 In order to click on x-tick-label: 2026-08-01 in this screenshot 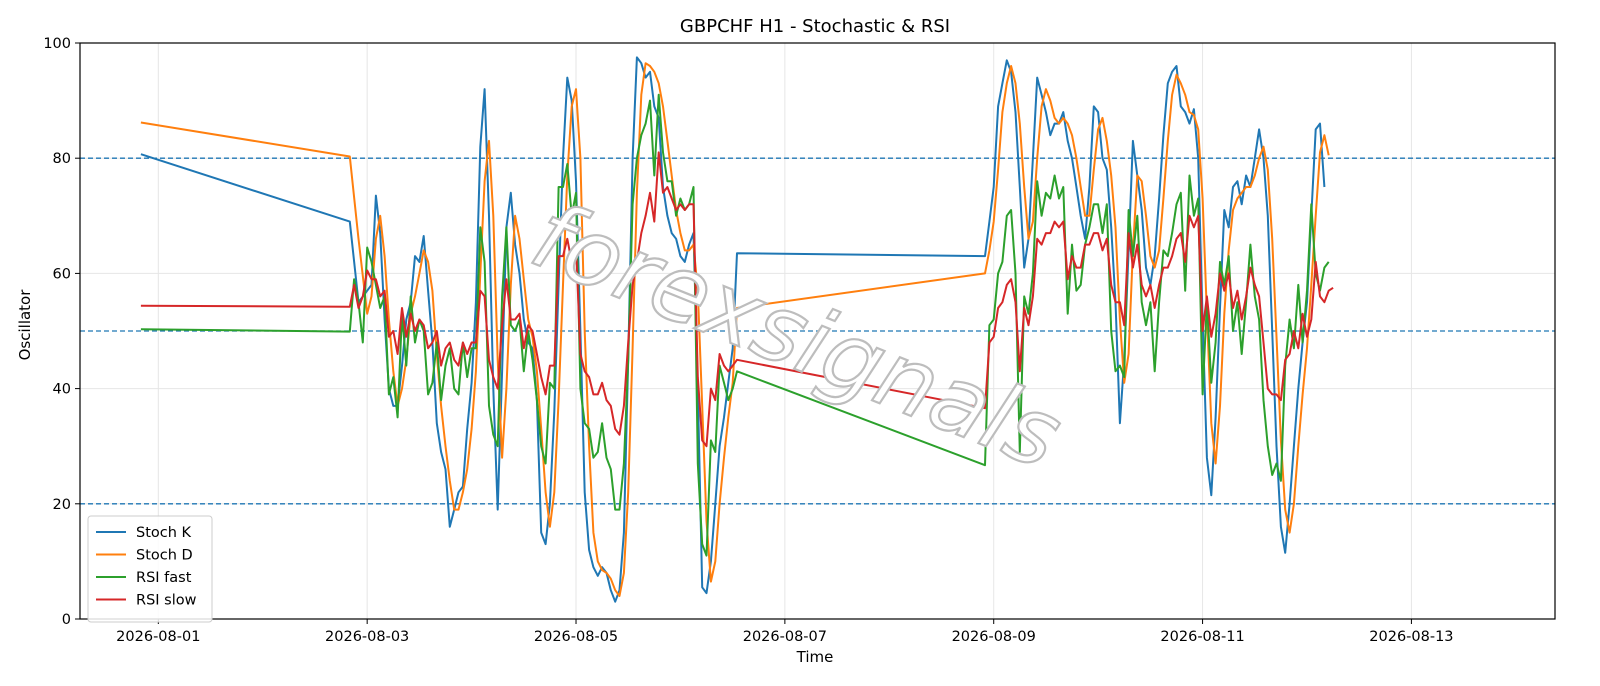, I will do `click(158, 637)`.